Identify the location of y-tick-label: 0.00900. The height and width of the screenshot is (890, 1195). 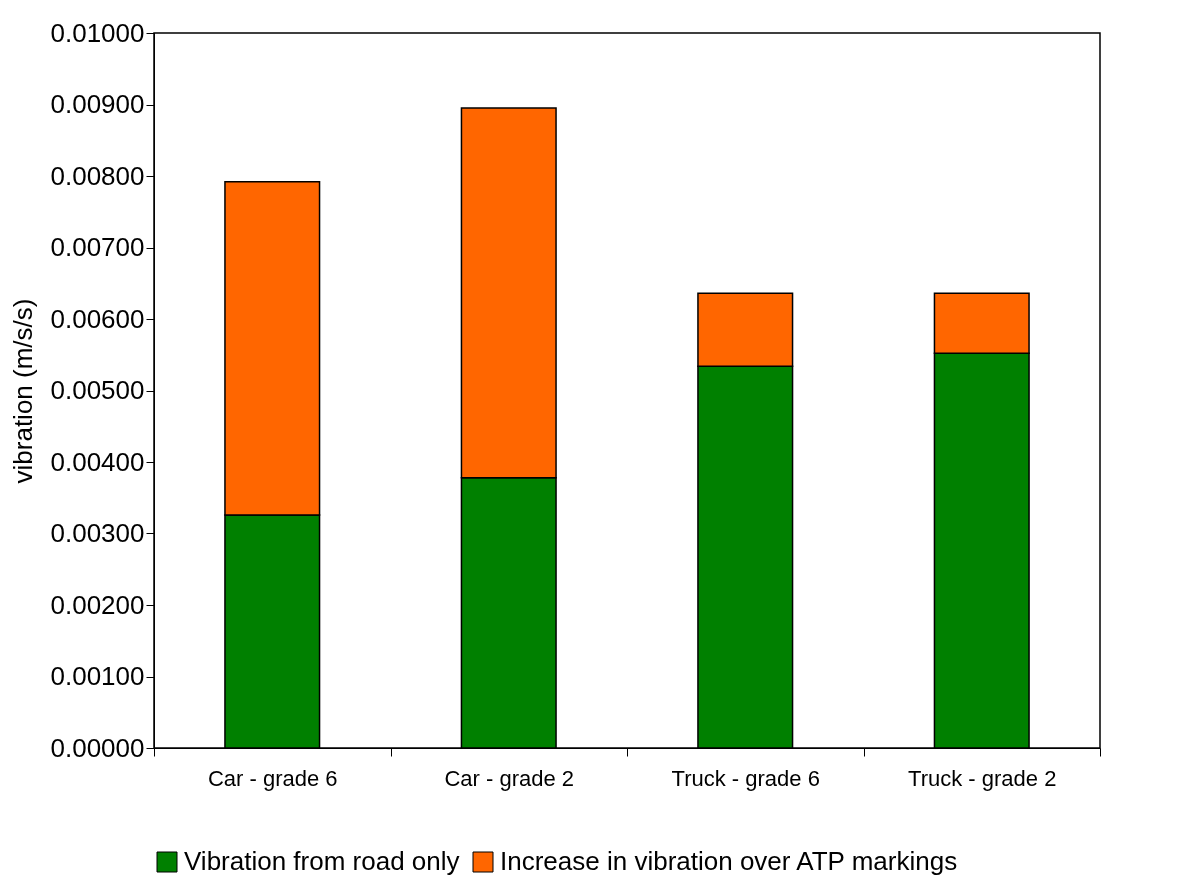
(97, 104).